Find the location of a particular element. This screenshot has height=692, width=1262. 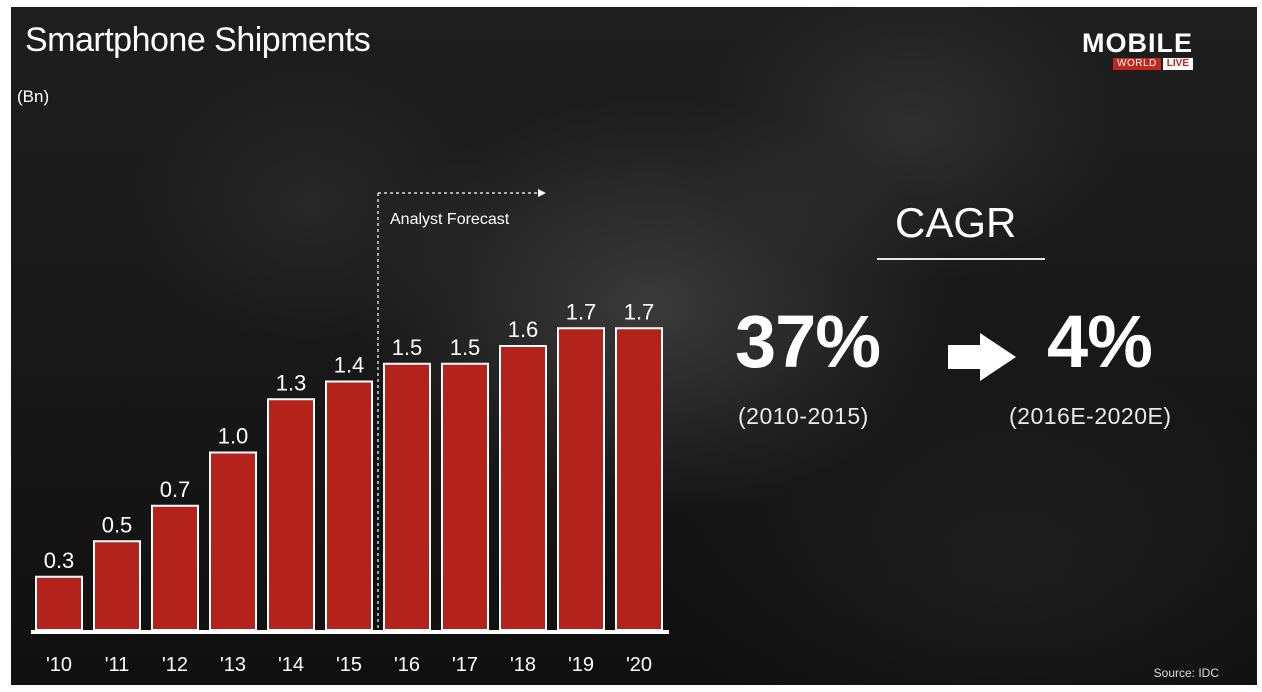

x-tick-label: '15 is located at coordinates (349, 665).